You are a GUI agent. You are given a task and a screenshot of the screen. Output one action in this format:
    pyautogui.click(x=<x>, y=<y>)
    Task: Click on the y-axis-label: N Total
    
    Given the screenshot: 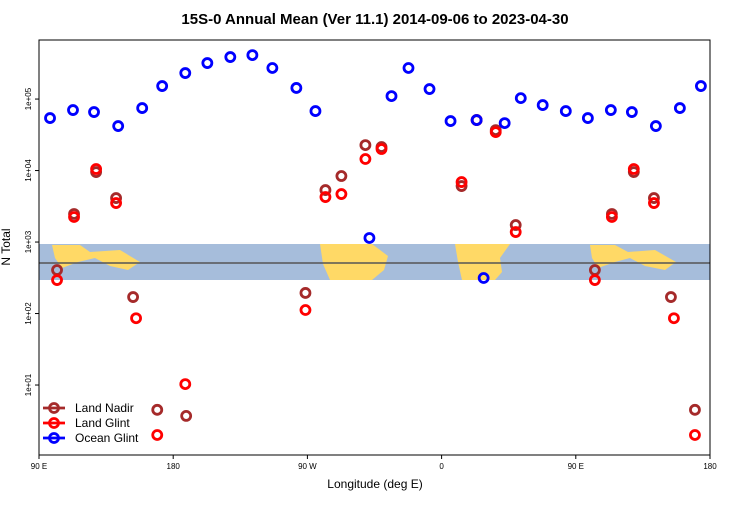 What is the action you would take?
    pyautogui.click(x=6, y=246)
    